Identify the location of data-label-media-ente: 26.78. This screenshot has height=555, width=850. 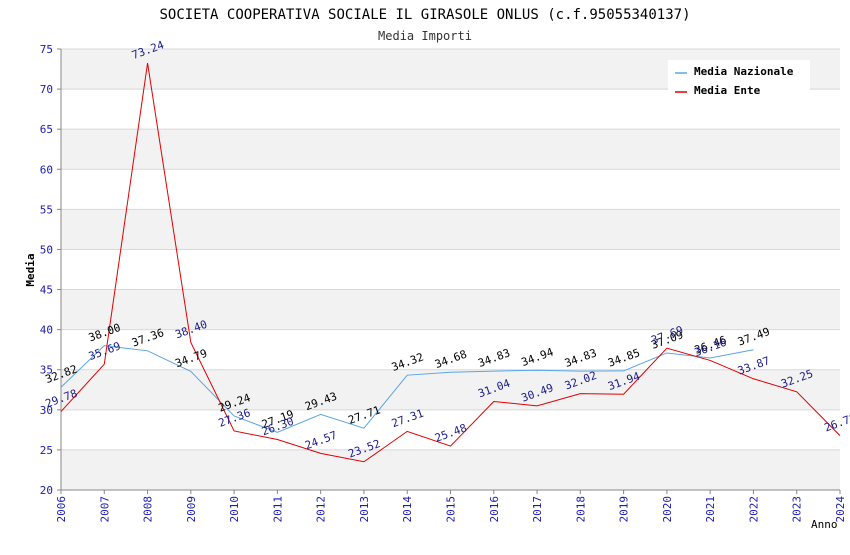
(836, 423).